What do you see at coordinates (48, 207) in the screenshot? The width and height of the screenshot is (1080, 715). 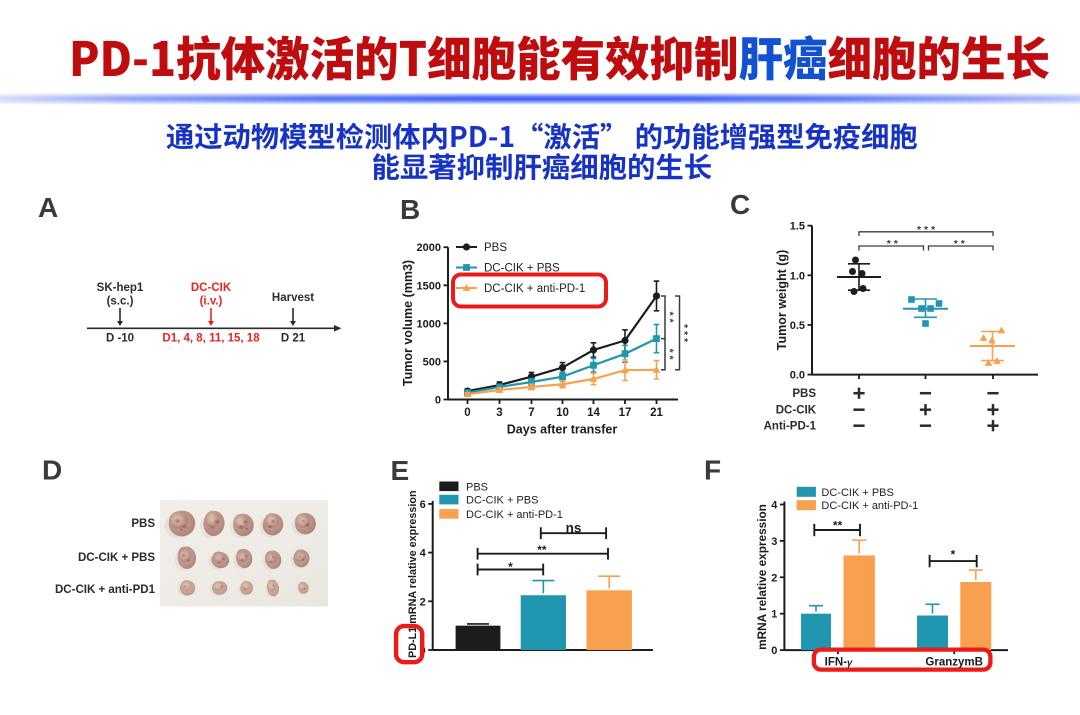 I see `svg-text: A` at bounding box center [48, 207].